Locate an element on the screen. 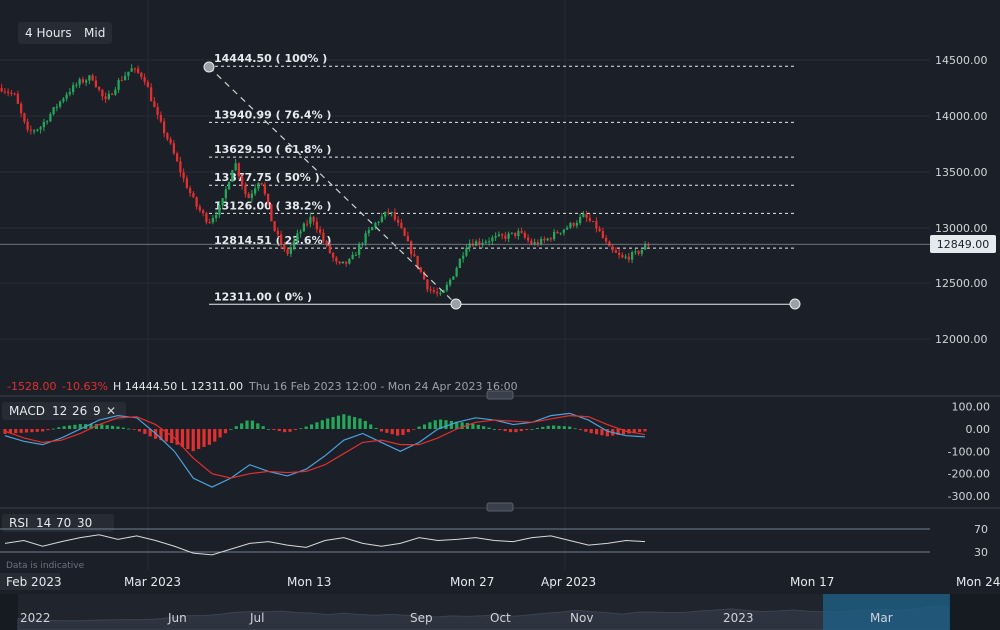 The height and width of the screenshot is (630, 1000). navigator-area is located at coordinates (483, 617).